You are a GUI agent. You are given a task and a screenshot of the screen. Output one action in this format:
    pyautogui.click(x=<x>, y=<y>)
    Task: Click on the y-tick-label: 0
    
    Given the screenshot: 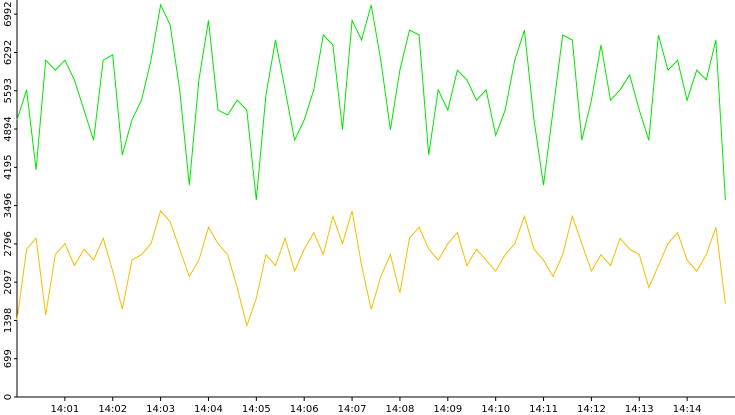 What is the action you would take?
    pyautogui.click(x=8, y=397)
    